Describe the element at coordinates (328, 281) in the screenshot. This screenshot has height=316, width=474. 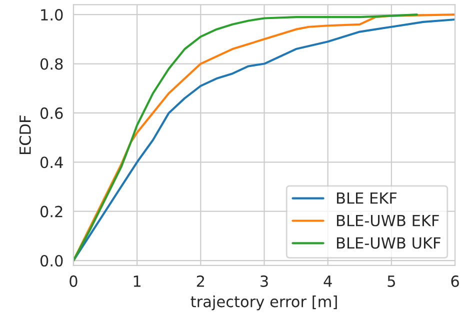
I see `x-tick-label: 4` at that location.